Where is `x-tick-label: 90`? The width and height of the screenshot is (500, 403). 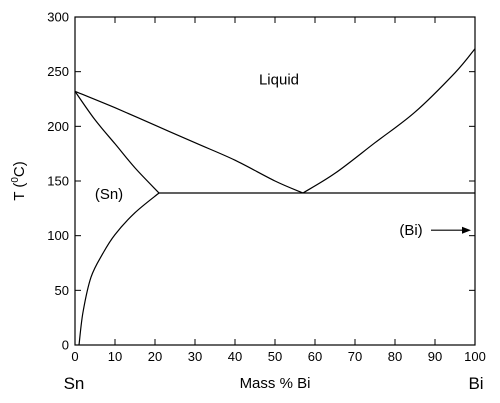 x-tick-label: 90 is located at coordinates (435, 356).